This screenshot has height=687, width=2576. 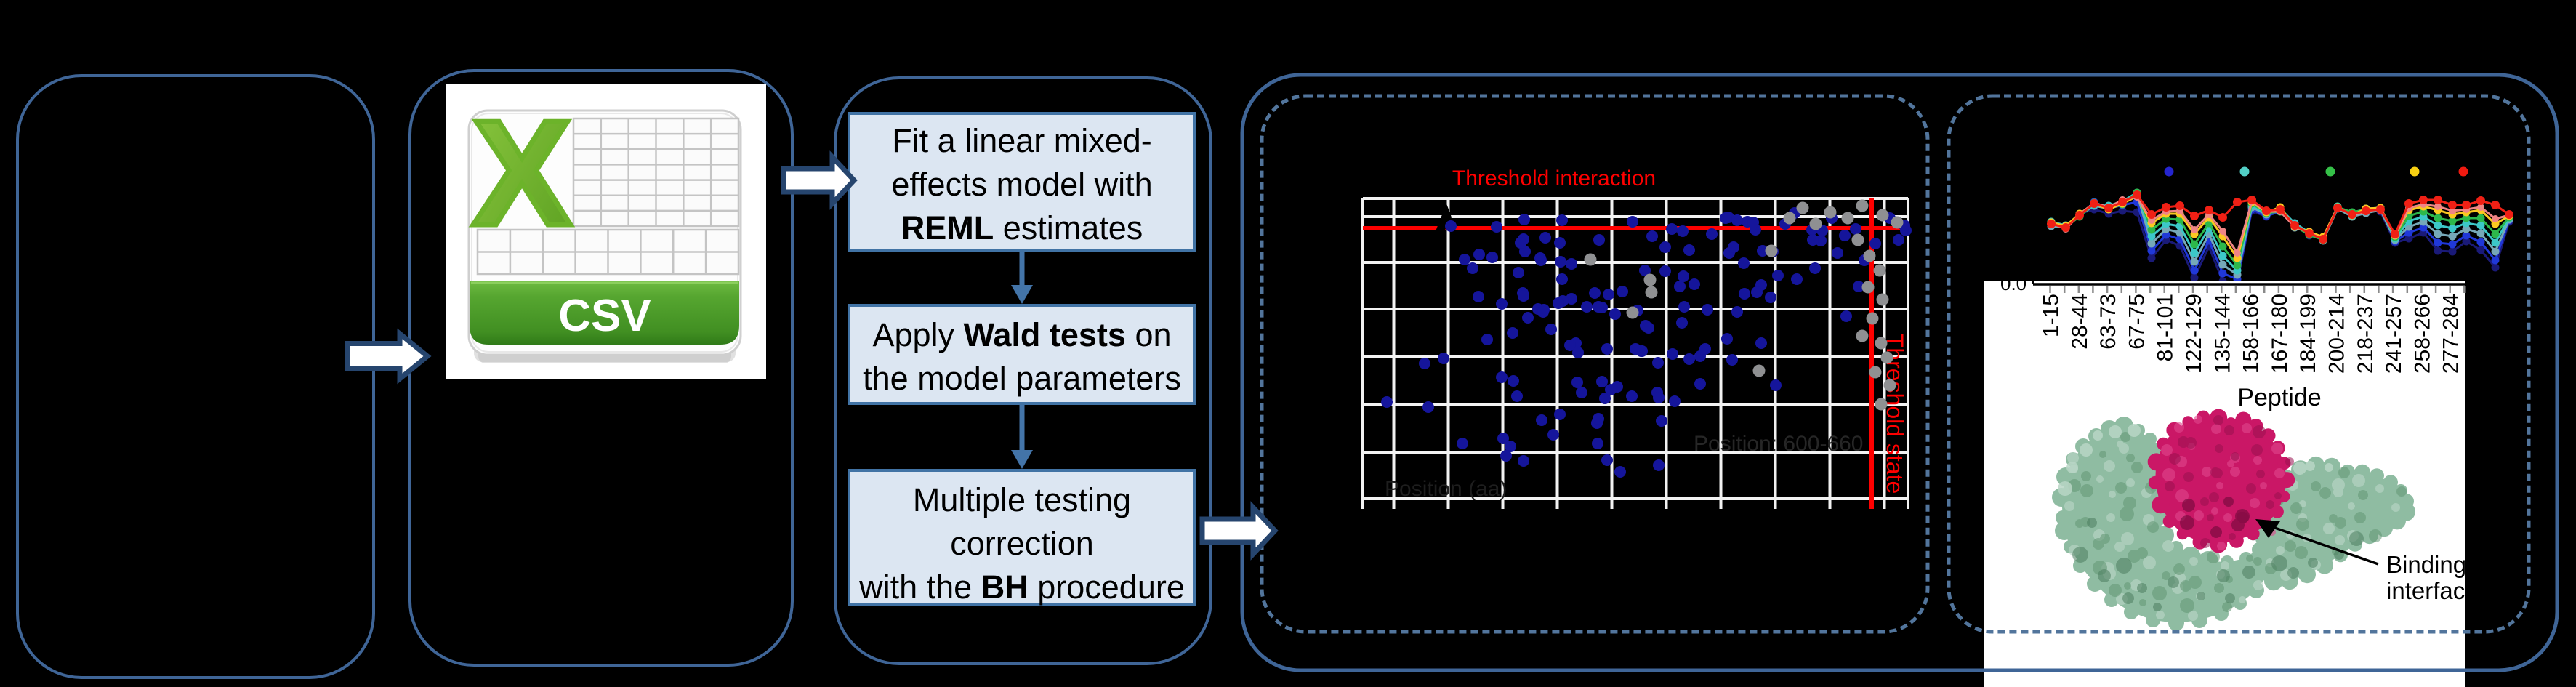 What do you see at coordinates (1446, 489) in the screenshot?
I see `svg-text: Position (aa)` at bounding box center [1446, 489].